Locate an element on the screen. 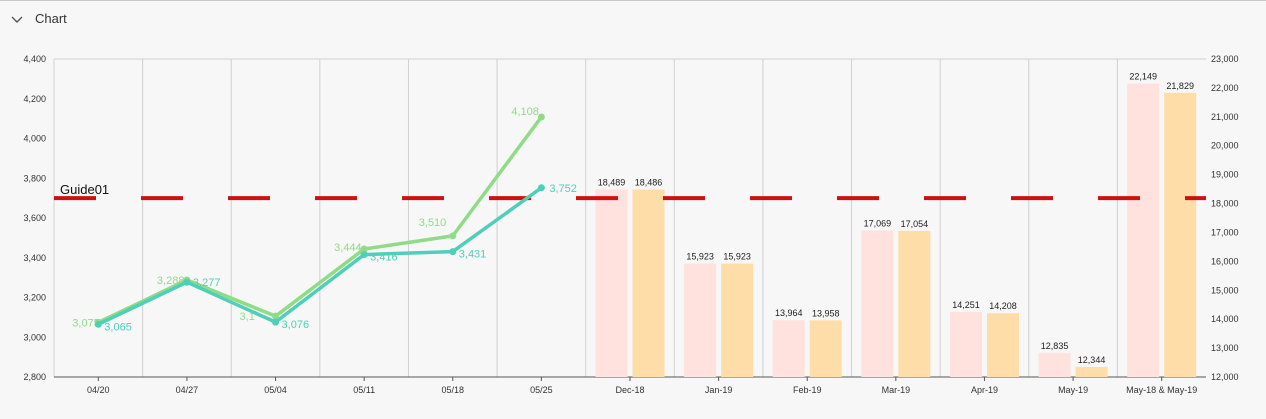 This screenshot has height=419, width=1266. x-tick-label: 04/20 is located at coordinates (98, 390).